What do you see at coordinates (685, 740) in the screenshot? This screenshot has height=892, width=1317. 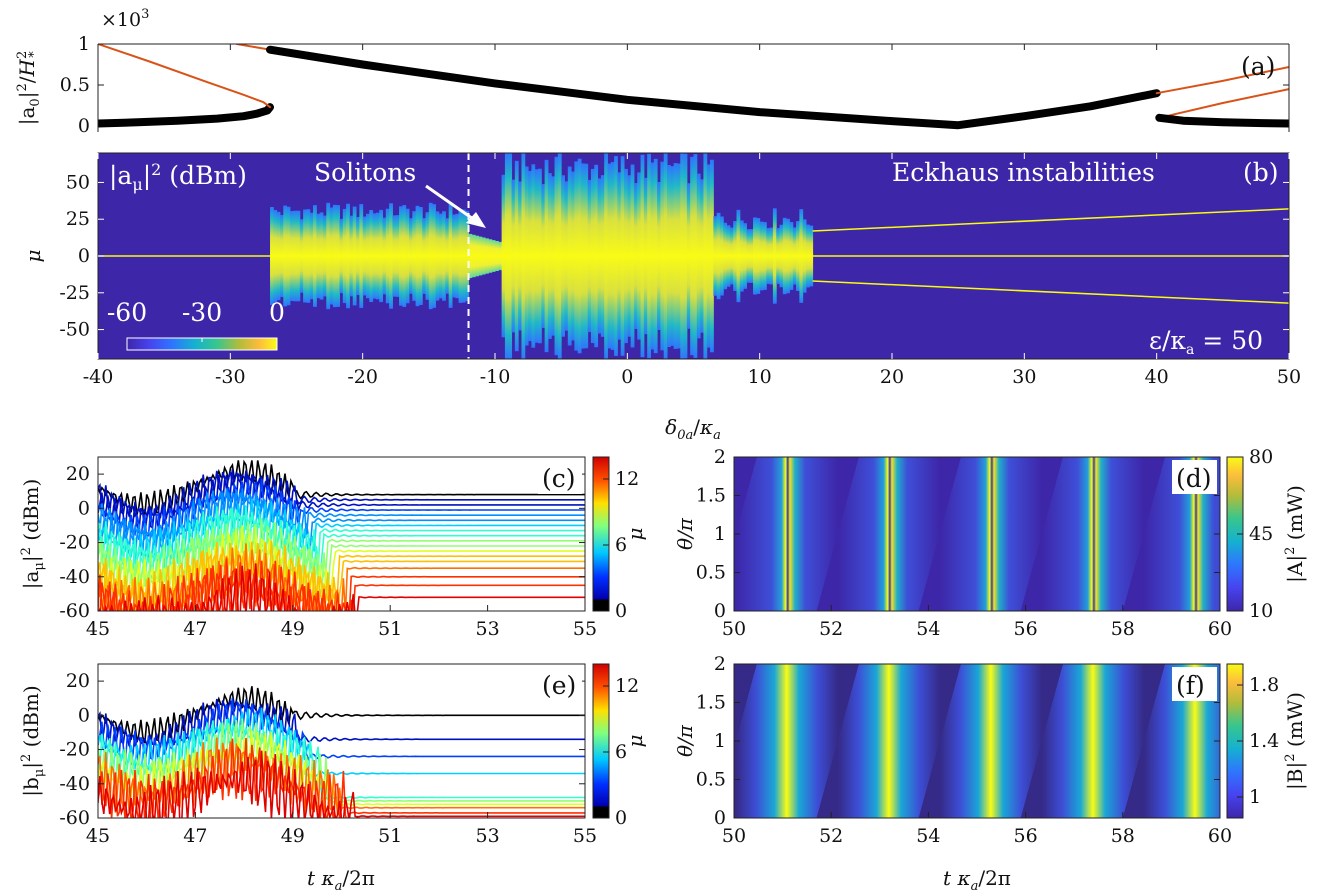 I see `panel-f-ylabel: θ/π` at bounding box center [685, 740].